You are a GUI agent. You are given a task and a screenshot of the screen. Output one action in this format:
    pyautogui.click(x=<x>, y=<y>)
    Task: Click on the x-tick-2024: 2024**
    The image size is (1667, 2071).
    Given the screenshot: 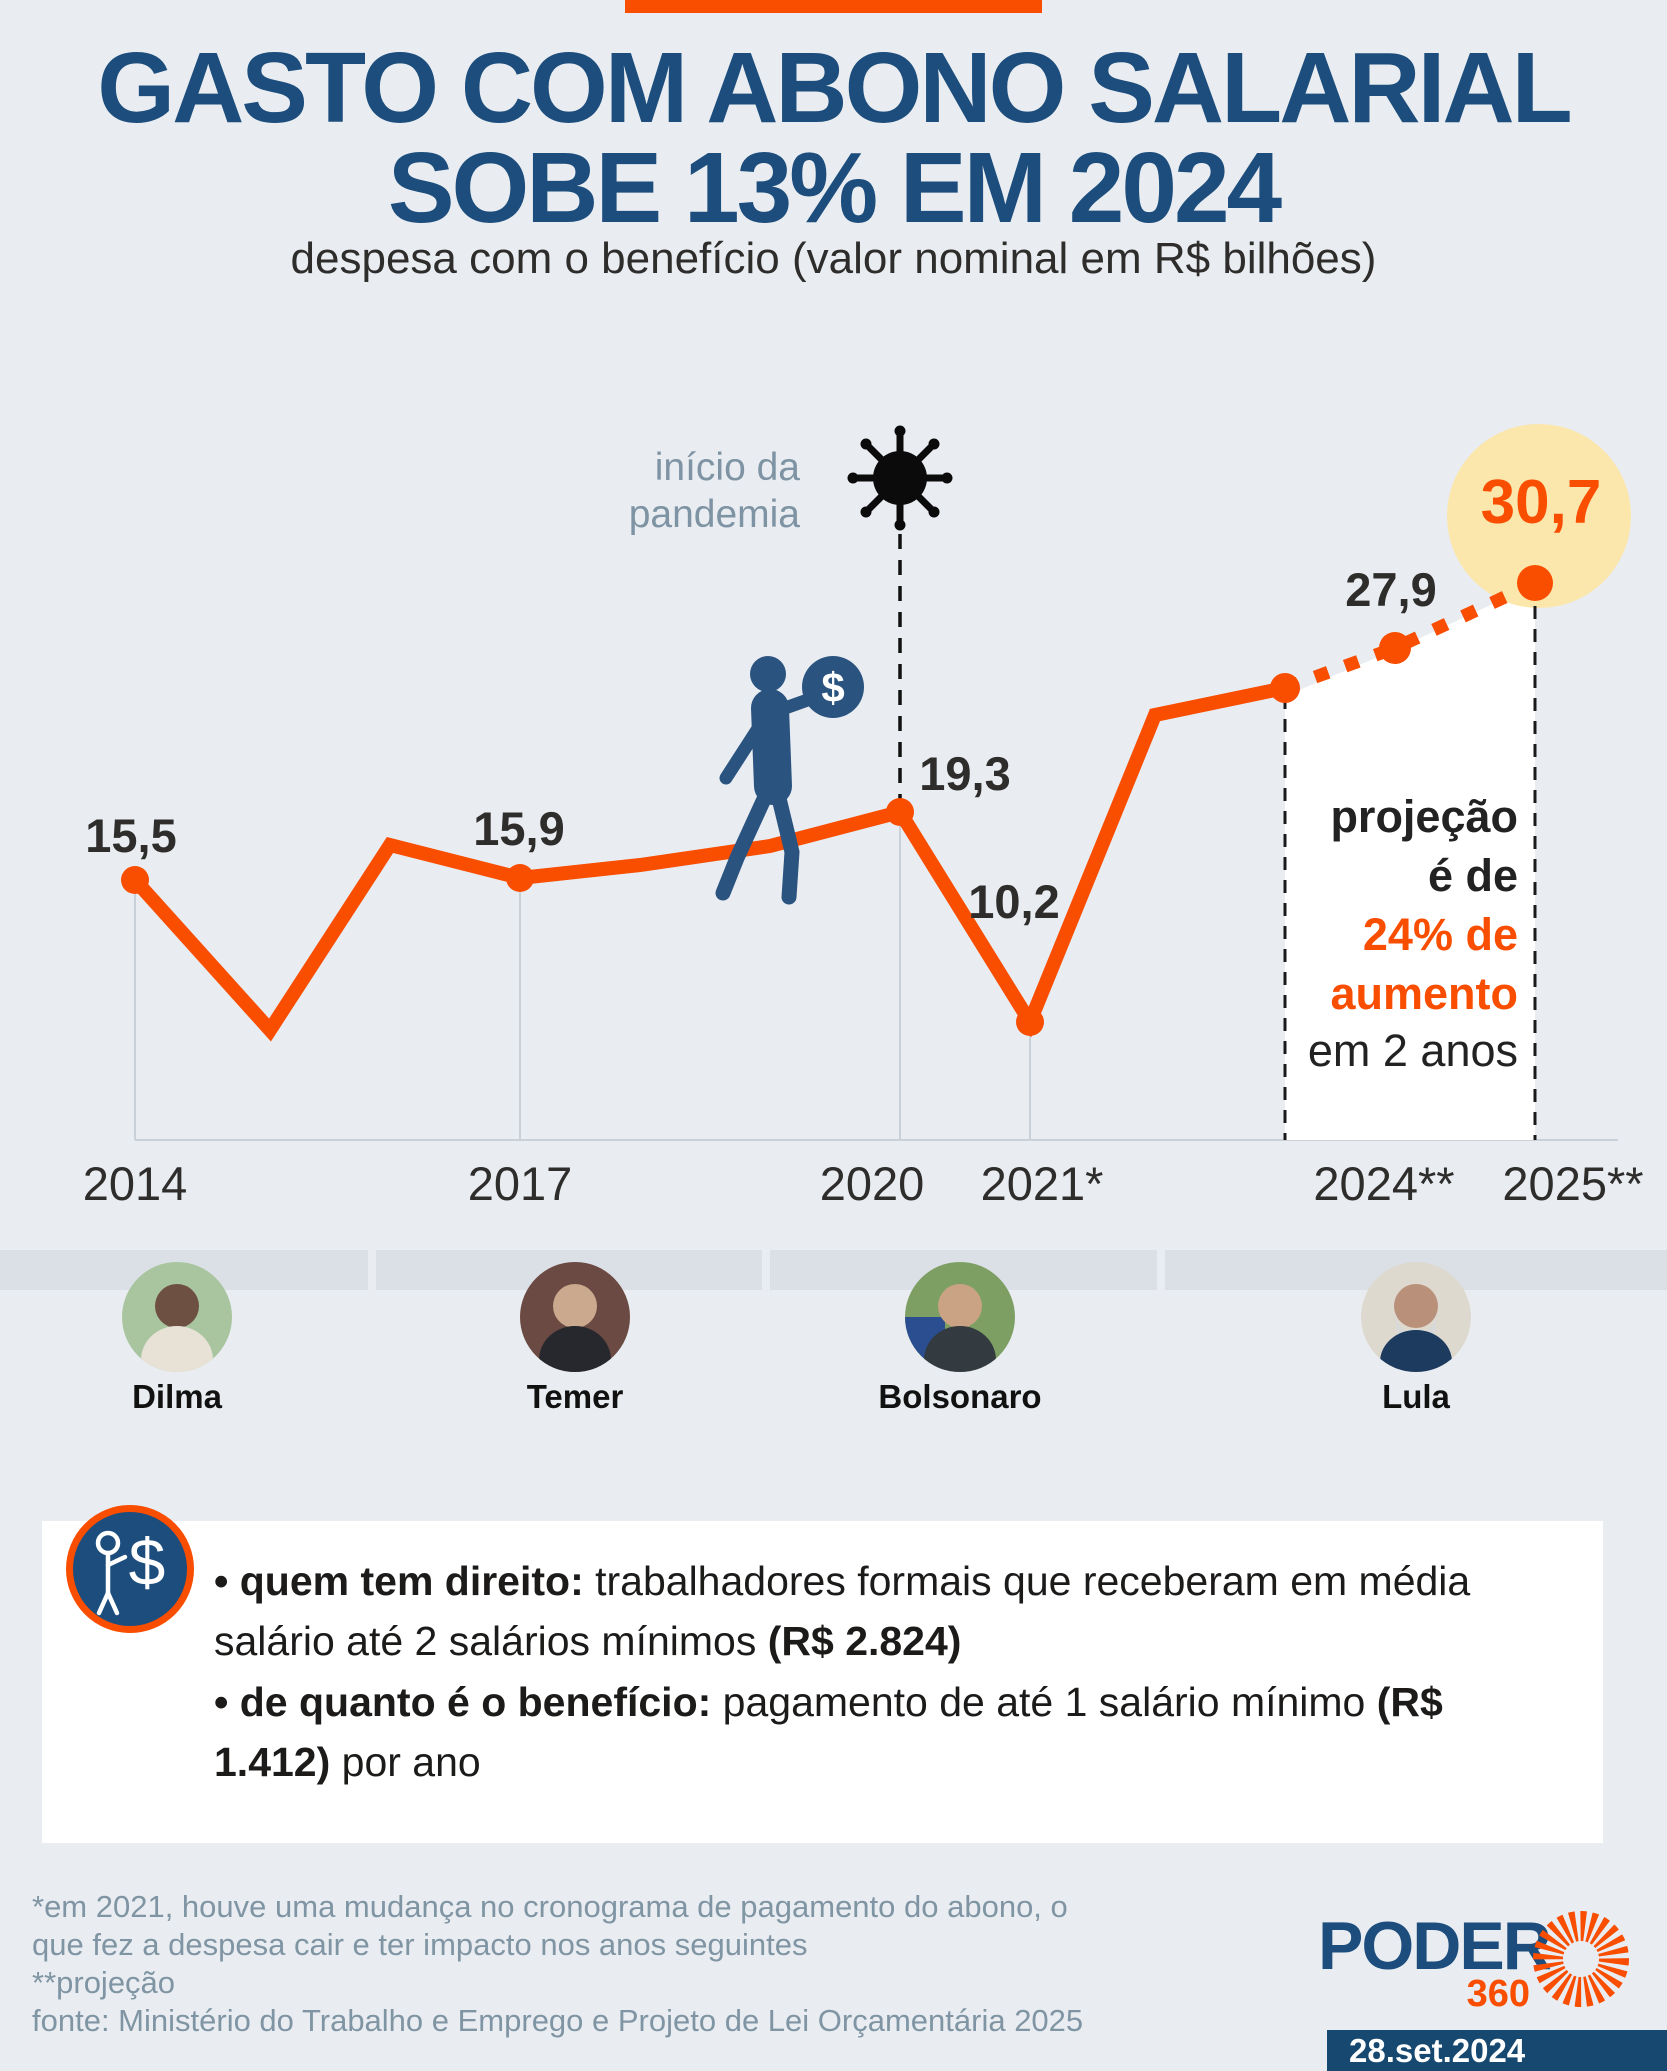 What is the action you would take?
    pyautogui.click(x=1383, y=1183)
    